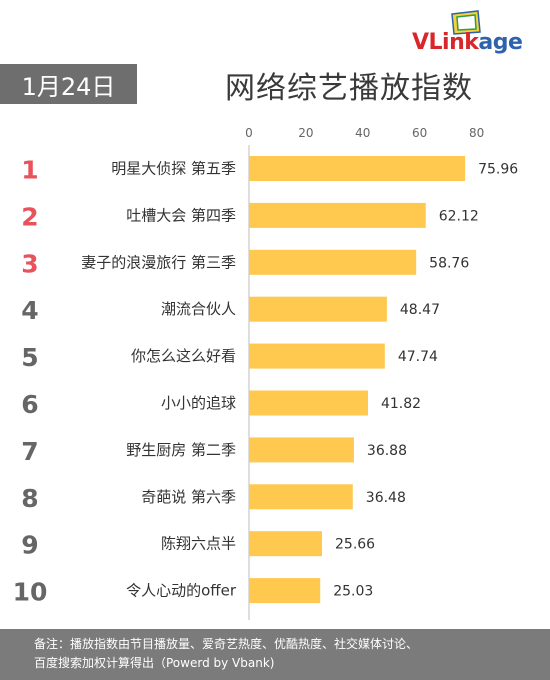 The height and width of the screenshot is (680, 550). Describe the element at coordinates (29, 263) in the screenshot. I see `rank-number: 3` at that location.